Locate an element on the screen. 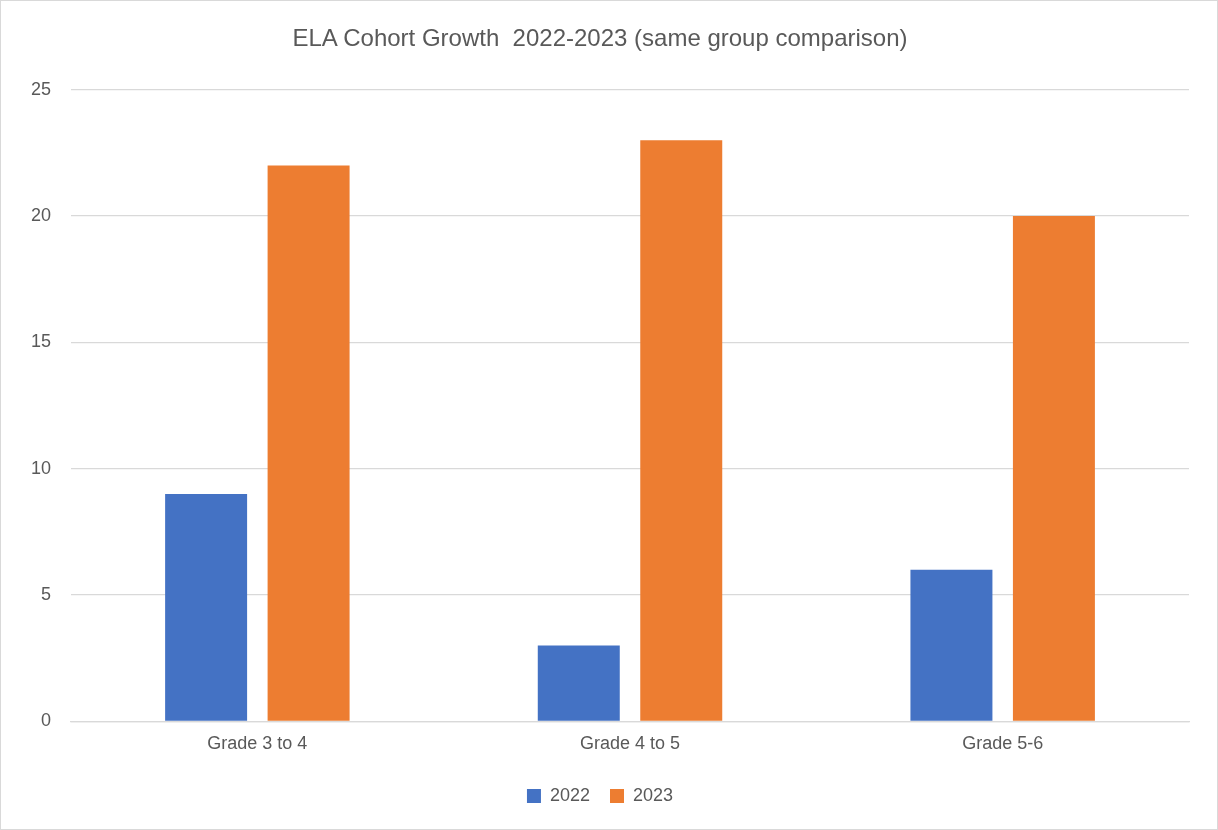  y-tick-label: 0 is located at coordinates (46, 720).